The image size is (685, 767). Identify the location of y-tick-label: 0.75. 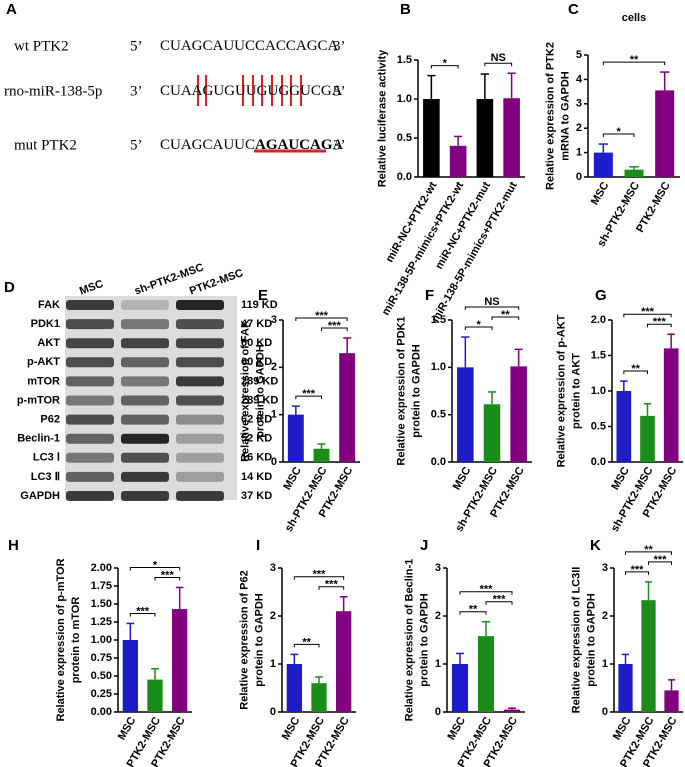
(101, 658).